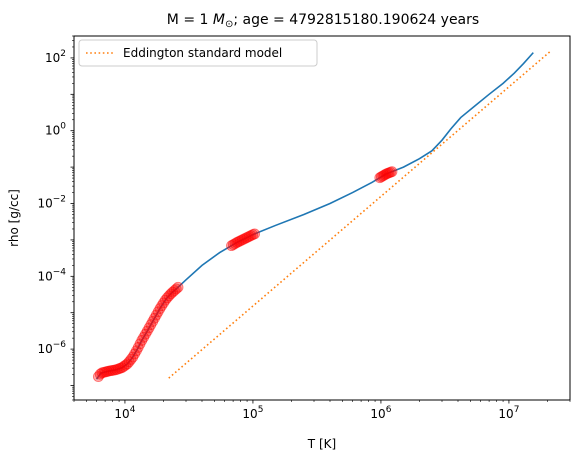  Describe the element at coordinates (219, 20) in the screenshot. I see `title-unit: M` at that location.